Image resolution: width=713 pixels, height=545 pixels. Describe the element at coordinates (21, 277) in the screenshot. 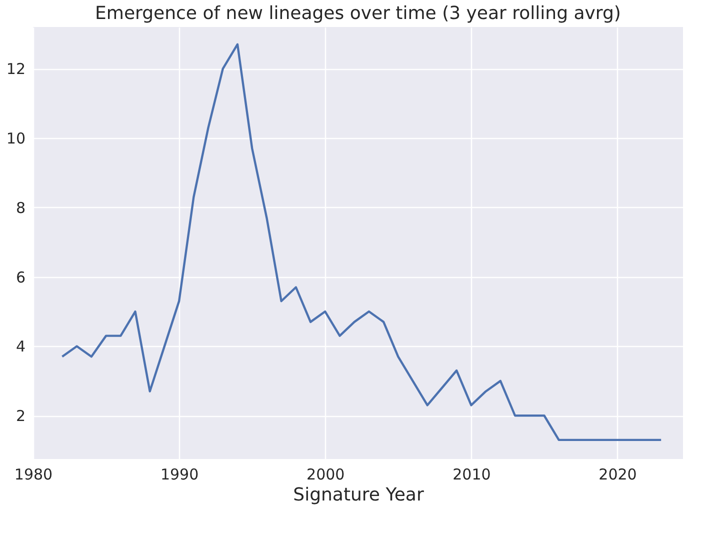

I see `y-tick-label: 6` at that location.